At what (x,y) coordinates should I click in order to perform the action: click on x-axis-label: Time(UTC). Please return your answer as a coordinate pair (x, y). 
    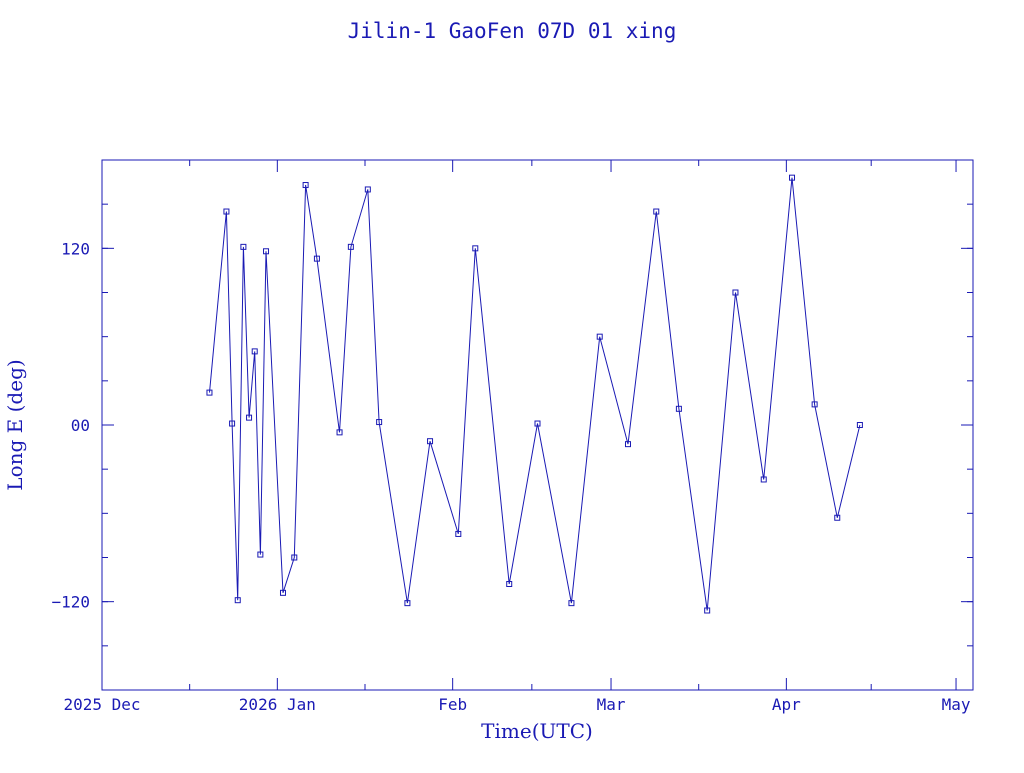
    Looking at the image, I should click on (537, 731).